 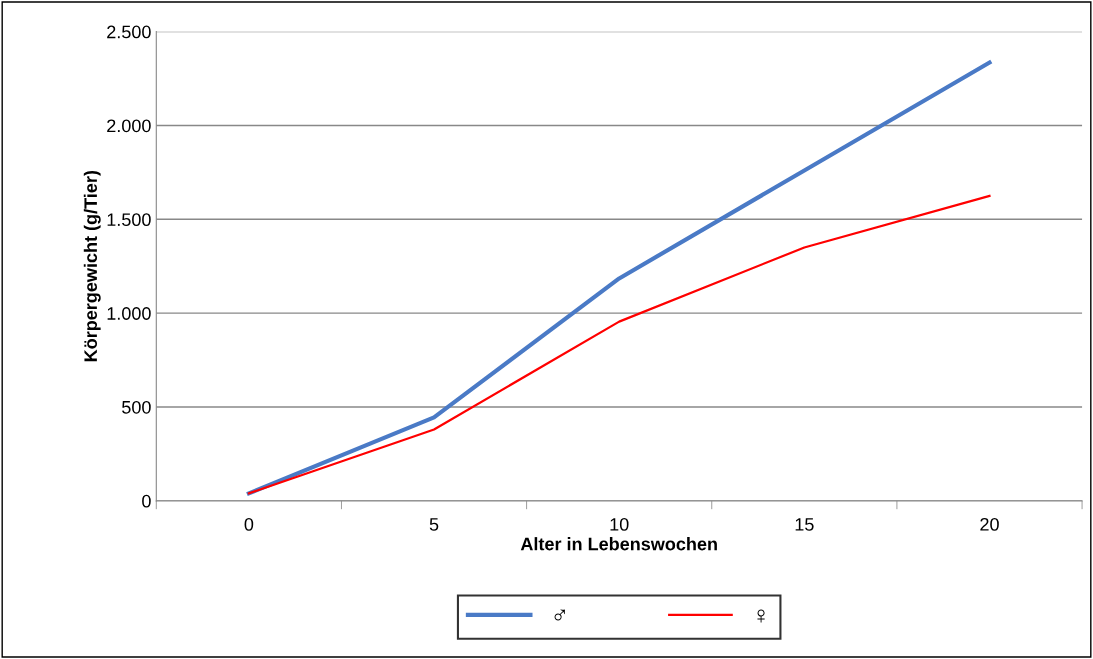 I want to click on legend-label: ♂, so click(x=560, y=615).